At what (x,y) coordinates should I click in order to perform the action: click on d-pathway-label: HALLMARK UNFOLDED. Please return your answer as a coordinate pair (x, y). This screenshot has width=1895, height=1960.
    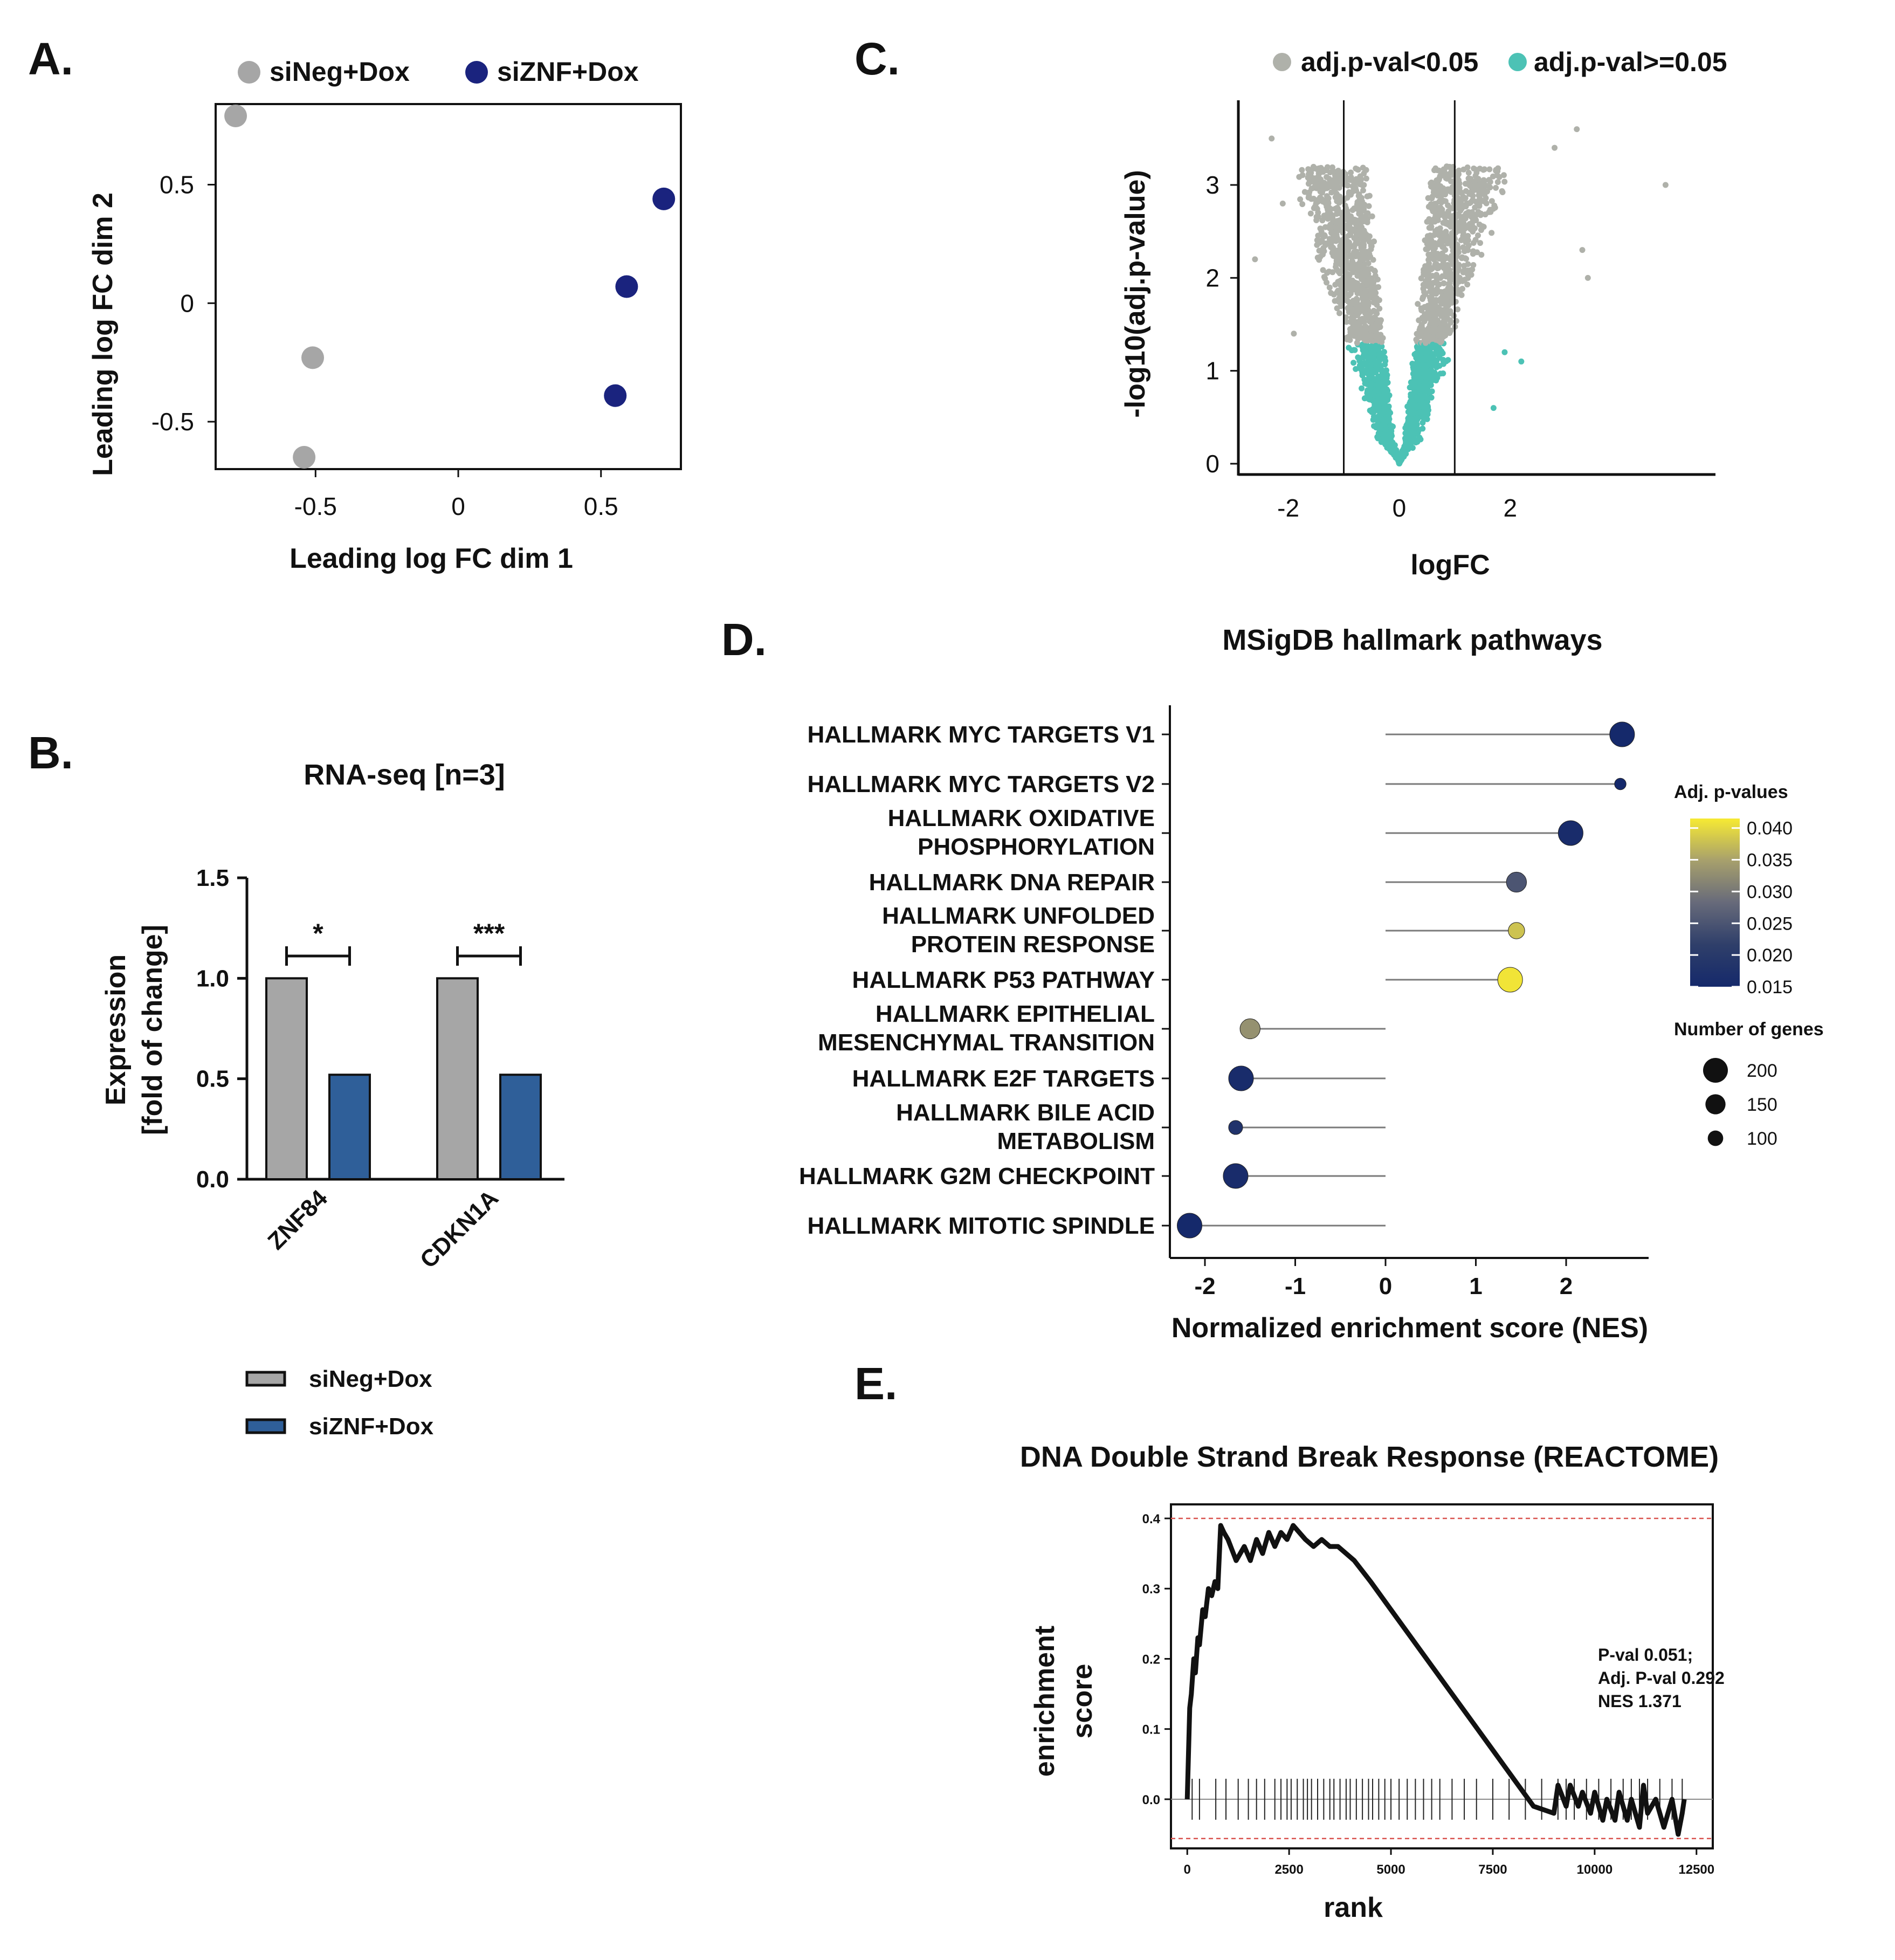
    Looking at the image, I should click on (1018, 916).